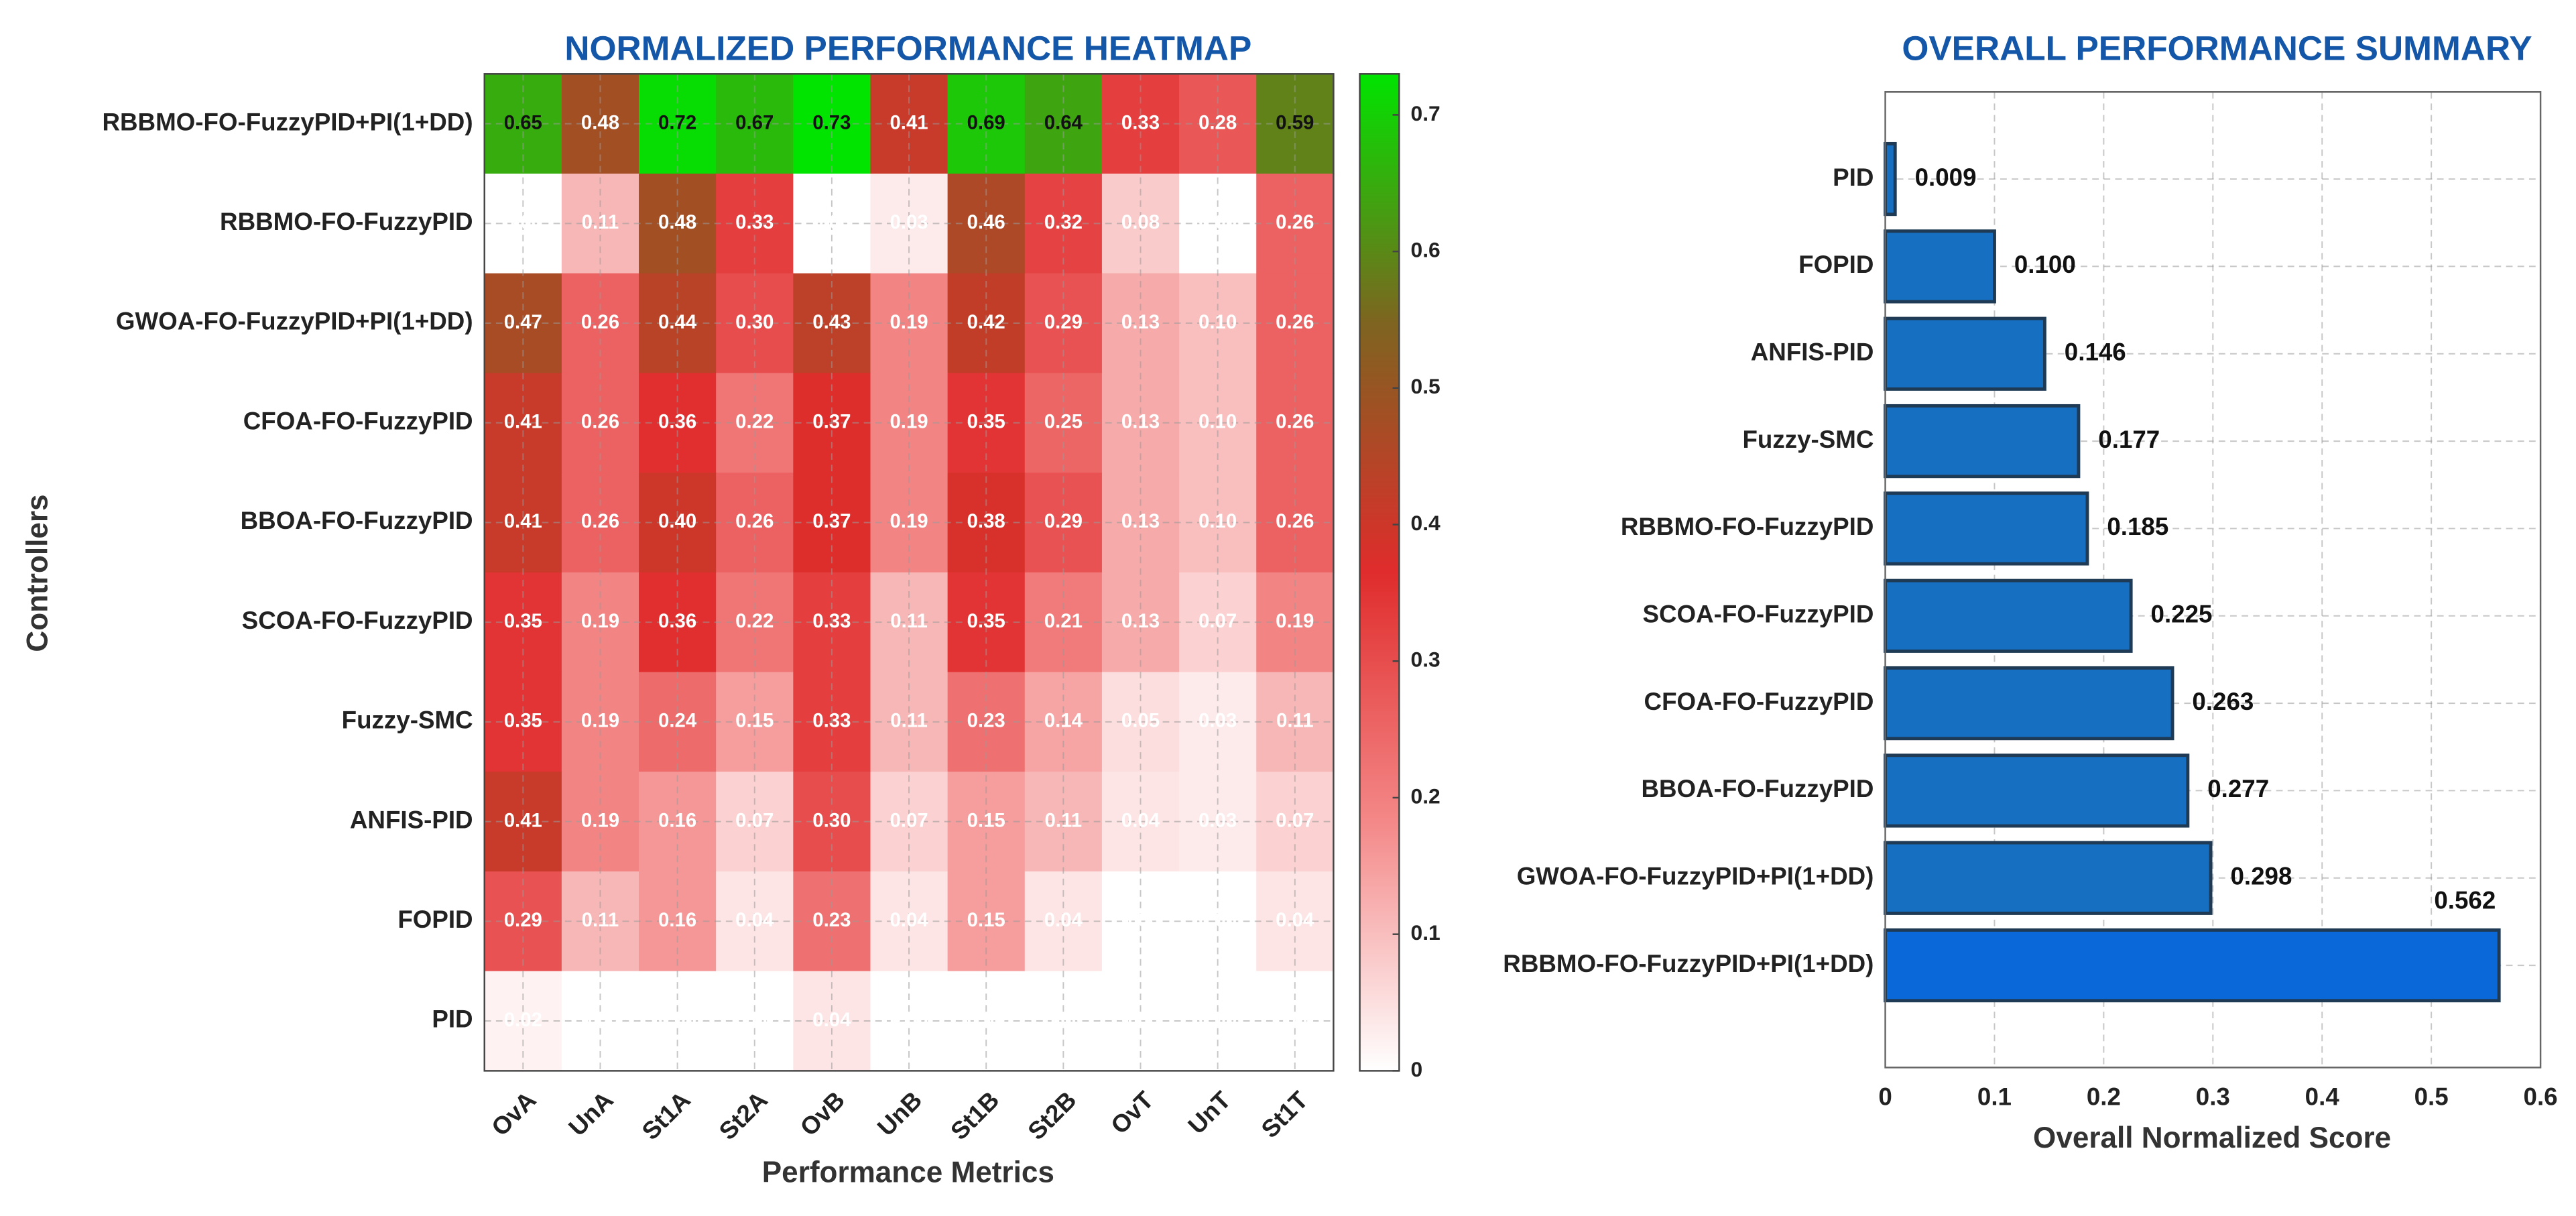 This screenshot has height=1216, width=2576. Describe the element at coordinates (1885, 1097) in the screenshot. I see `x-tick-label: 0` at that location.